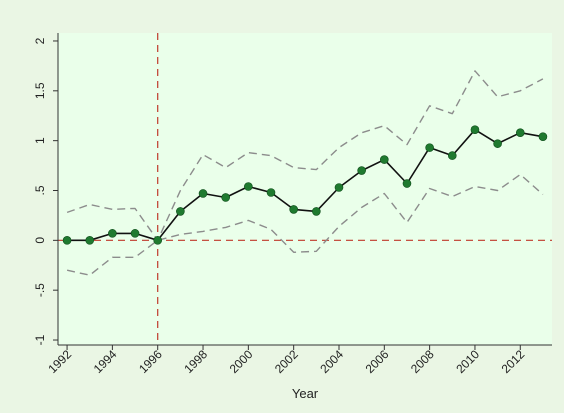 The image size is (564, 413). Describe the element at coordinates (195, 361) in the screenshot. I see `x-tick-label: 1998` at that location.